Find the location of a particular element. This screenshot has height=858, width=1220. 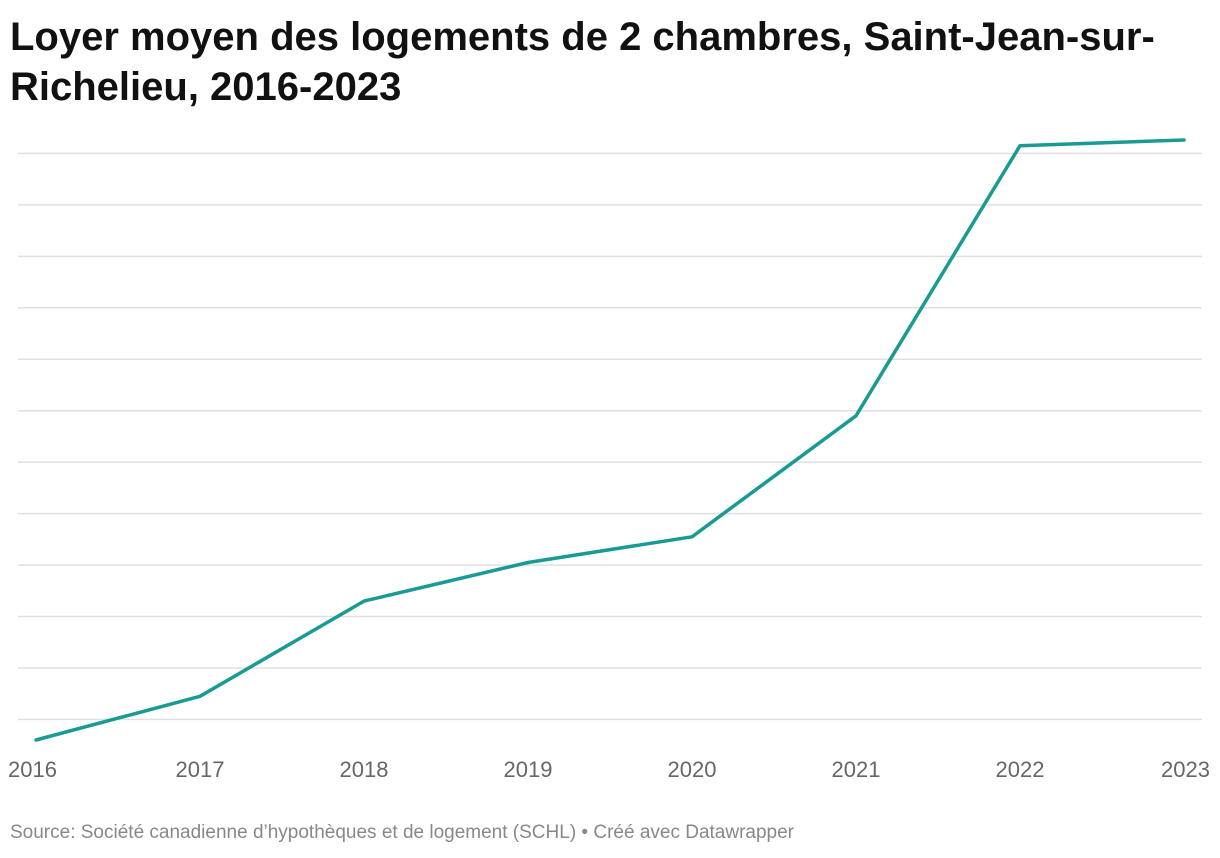

x-tick-label: 2023 is located at coordinates (1185, 769).